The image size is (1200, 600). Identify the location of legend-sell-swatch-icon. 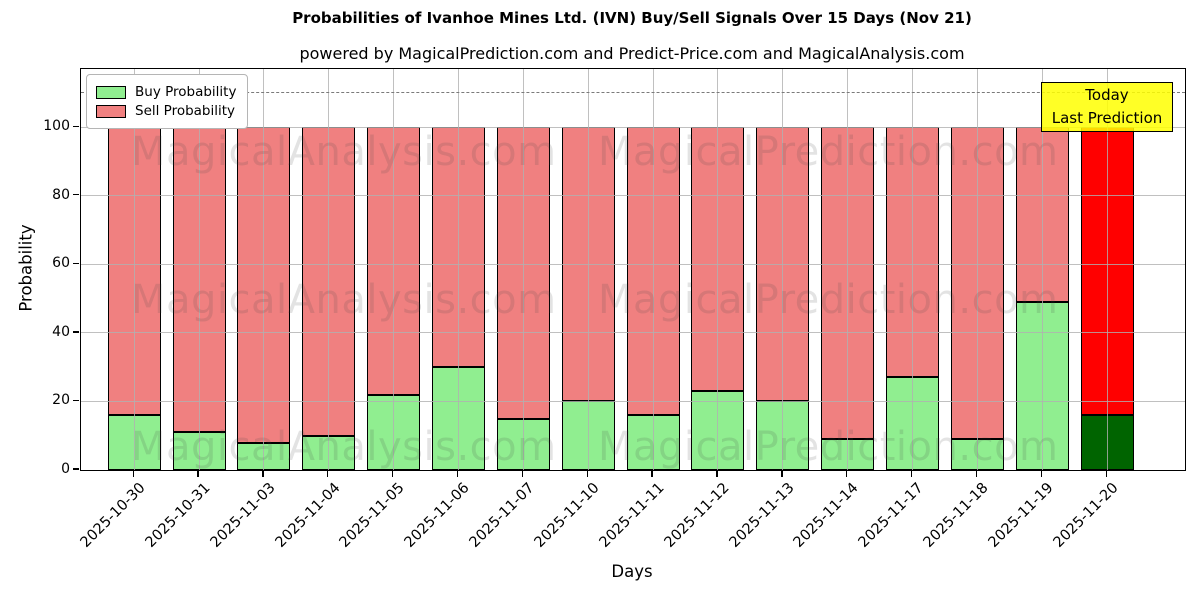
(111, 111).